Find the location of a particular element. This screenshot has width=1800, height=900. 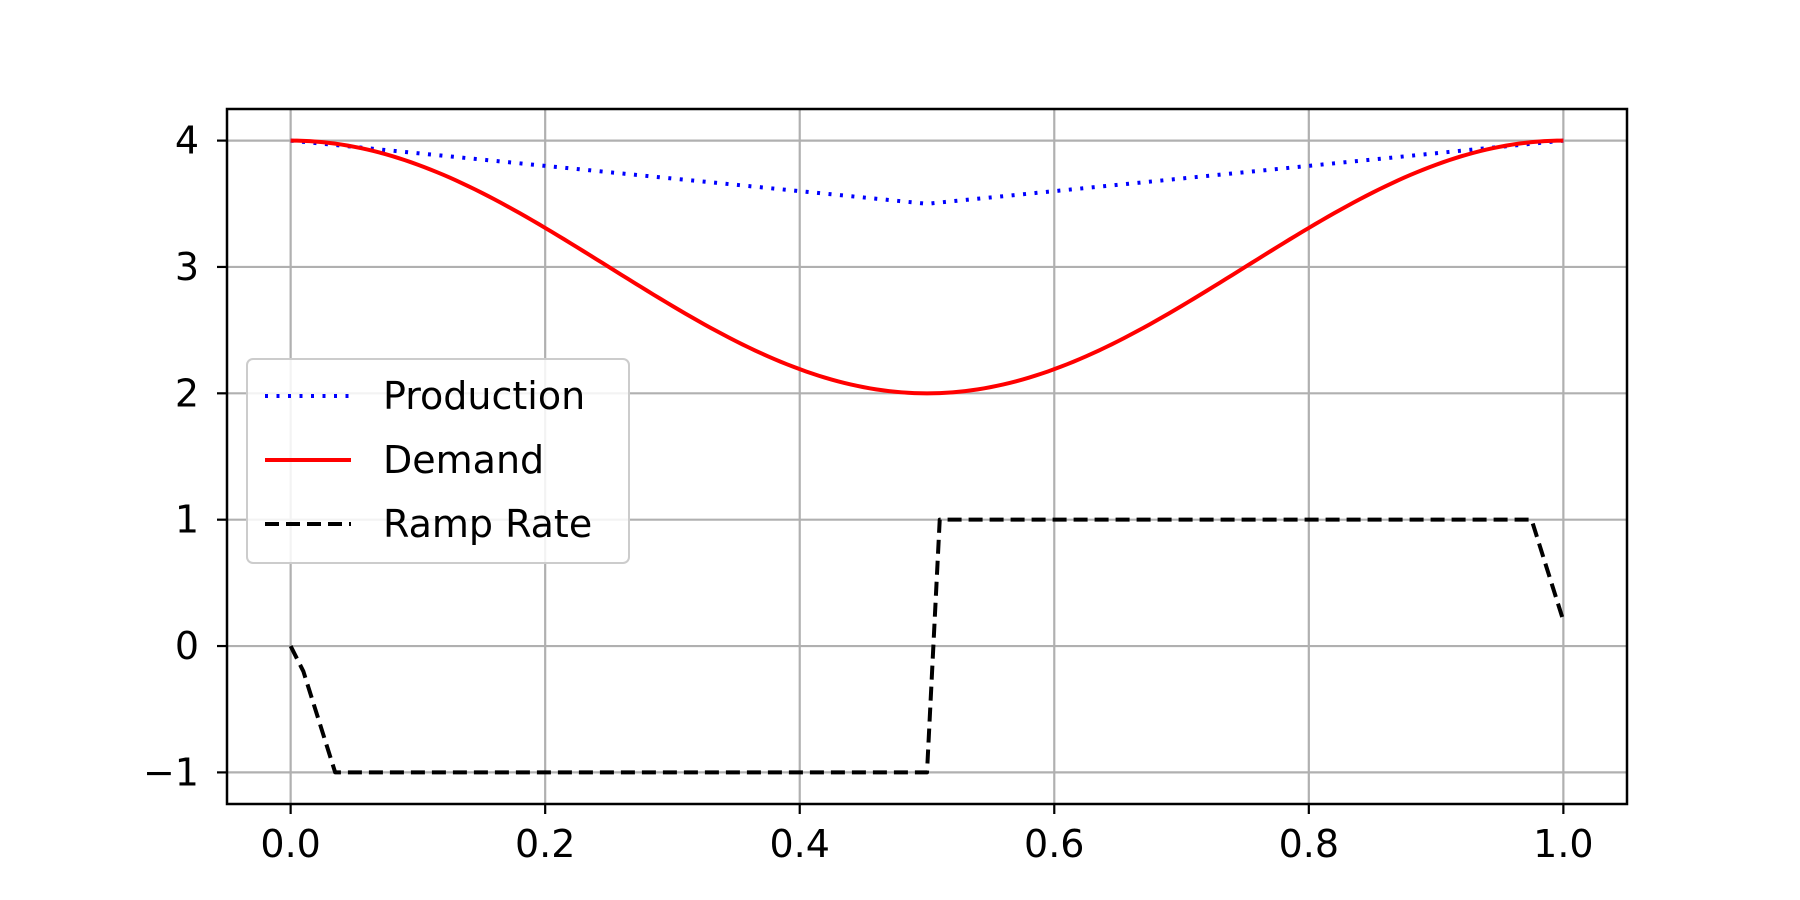

y-tick-label: 1 is located at coordinates (187, 520).